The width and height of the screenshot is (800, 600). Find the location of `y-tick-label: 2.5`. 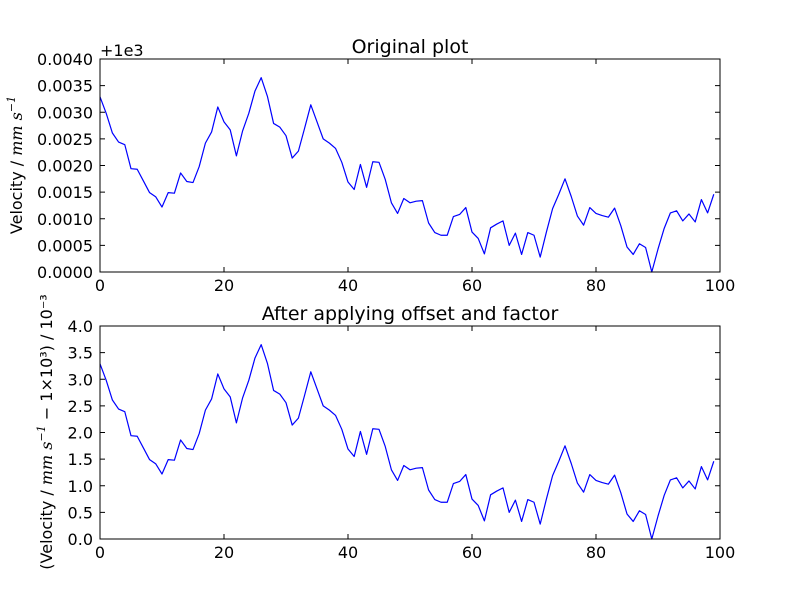

y-tick-label: 2.5 is located at coordinates (80, 406).